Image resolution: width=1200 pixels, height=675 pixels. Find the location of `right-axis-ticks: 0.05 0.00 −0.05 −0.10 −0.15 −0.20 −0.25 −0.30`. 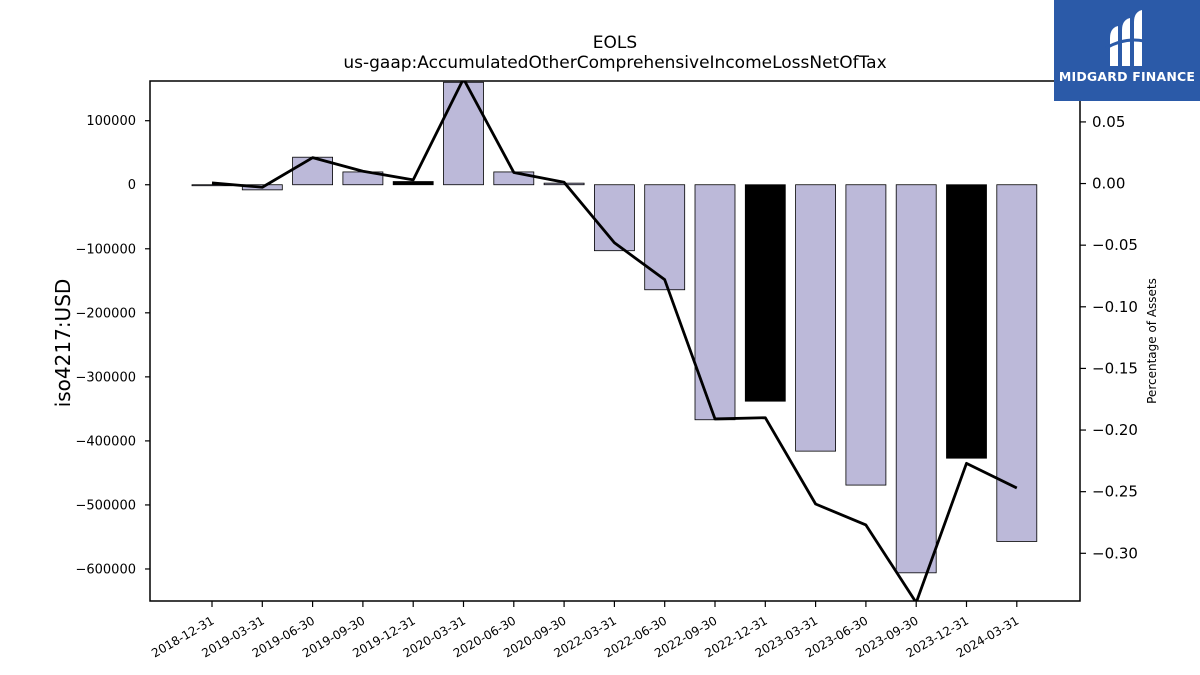

right-axis-ticks: 0.05 0.00 −0.05 −0.10 −0.15 −0.20 −0.25 −0.30 is located at coordinates (1109, 337).